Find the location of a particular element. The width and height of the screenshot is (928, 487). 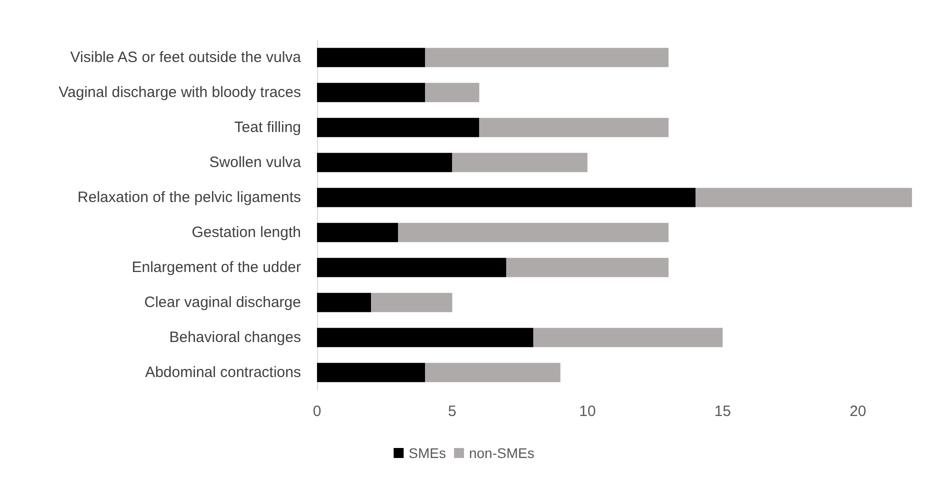

y-tick-label: Abdominal contractions is located at coordinates (223, 372).